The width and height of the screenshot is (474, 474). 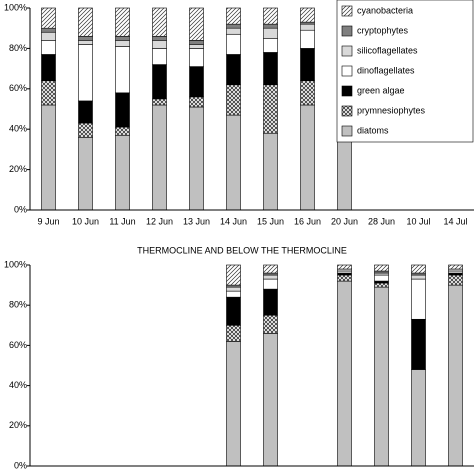 What do you see at coordinates (373, 130) in the screenshot?
I see `legend-label: diatoms` at bounding box center [373, 130].